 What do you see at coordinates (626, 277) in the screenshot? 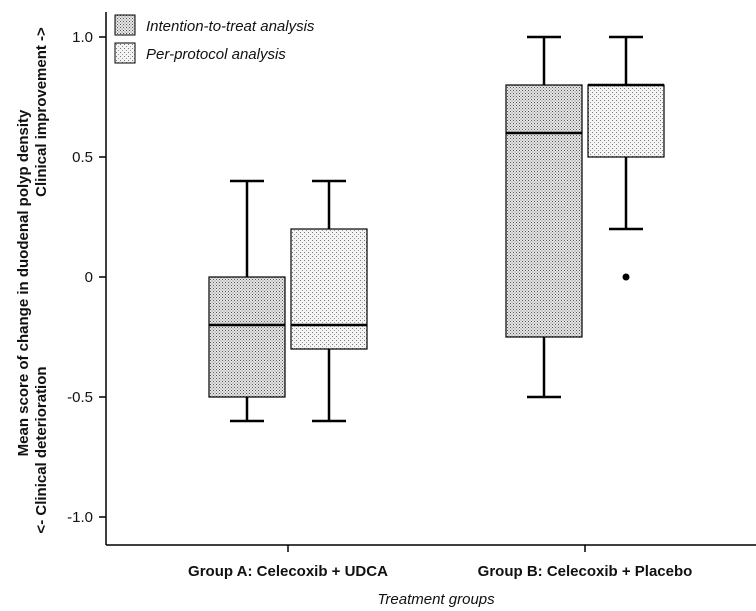
I see `outlier-point` at bounding box center [626, 277].